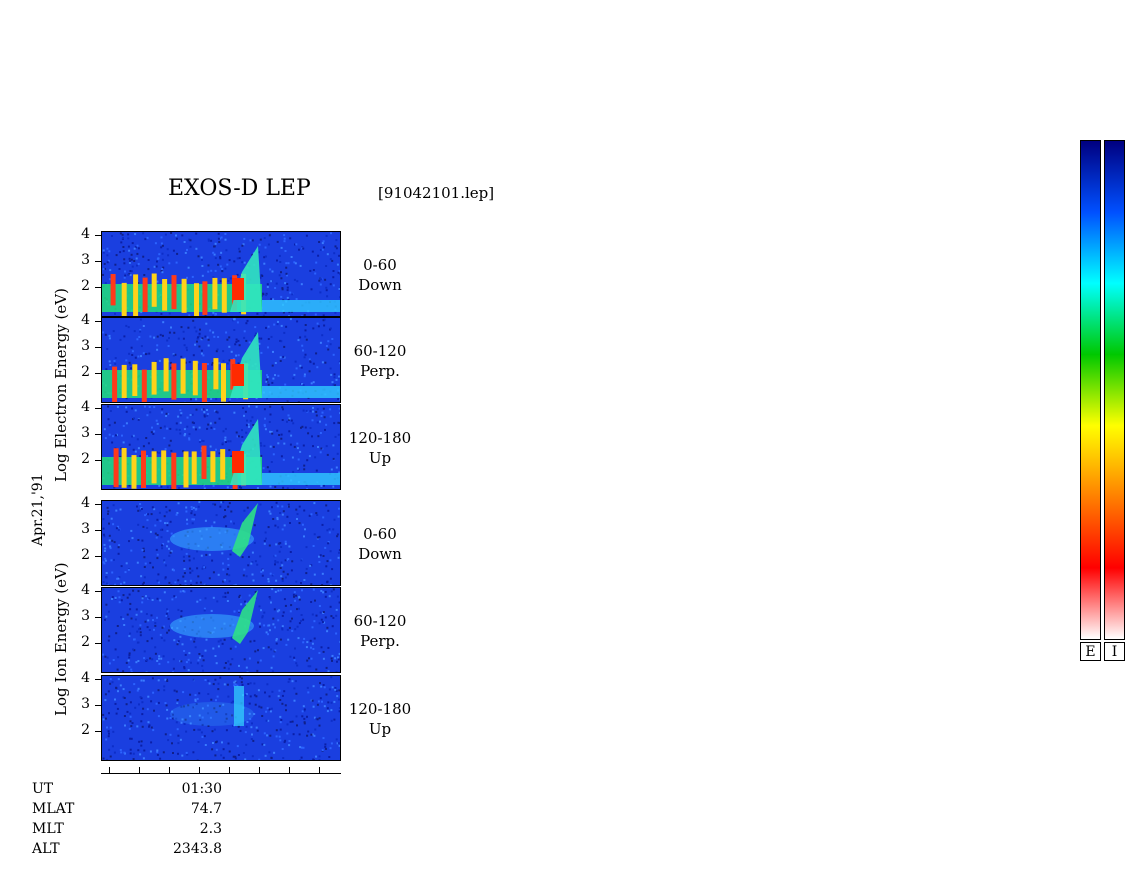  I want to click on y-tick-mark, so click(98, 408).